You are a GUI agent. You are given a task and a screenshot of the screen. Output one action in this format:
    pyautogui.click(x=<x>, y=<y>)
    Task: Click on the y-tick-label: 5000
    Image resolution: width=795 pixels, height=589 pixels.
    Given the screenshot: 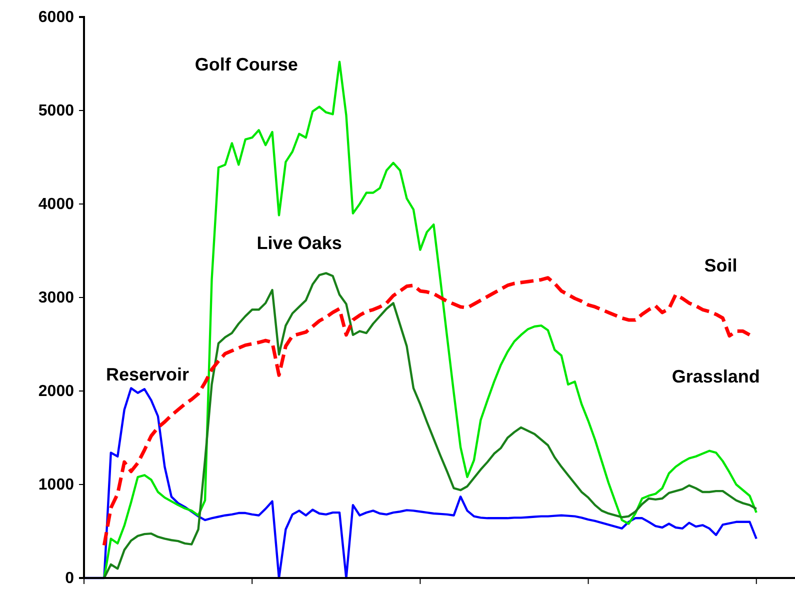 What is the action you would take?
    pyautogui.click(x=56, y=111)
    